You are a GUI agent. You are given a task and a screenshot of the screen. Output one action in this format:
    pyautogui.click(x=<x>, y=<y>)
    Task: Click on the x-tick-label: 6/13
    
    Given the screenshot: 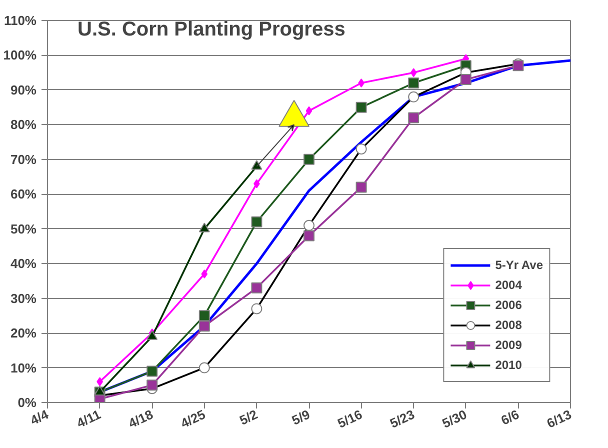 What is the action you would take?
    pyautogui.click(x=559, y=418)
    